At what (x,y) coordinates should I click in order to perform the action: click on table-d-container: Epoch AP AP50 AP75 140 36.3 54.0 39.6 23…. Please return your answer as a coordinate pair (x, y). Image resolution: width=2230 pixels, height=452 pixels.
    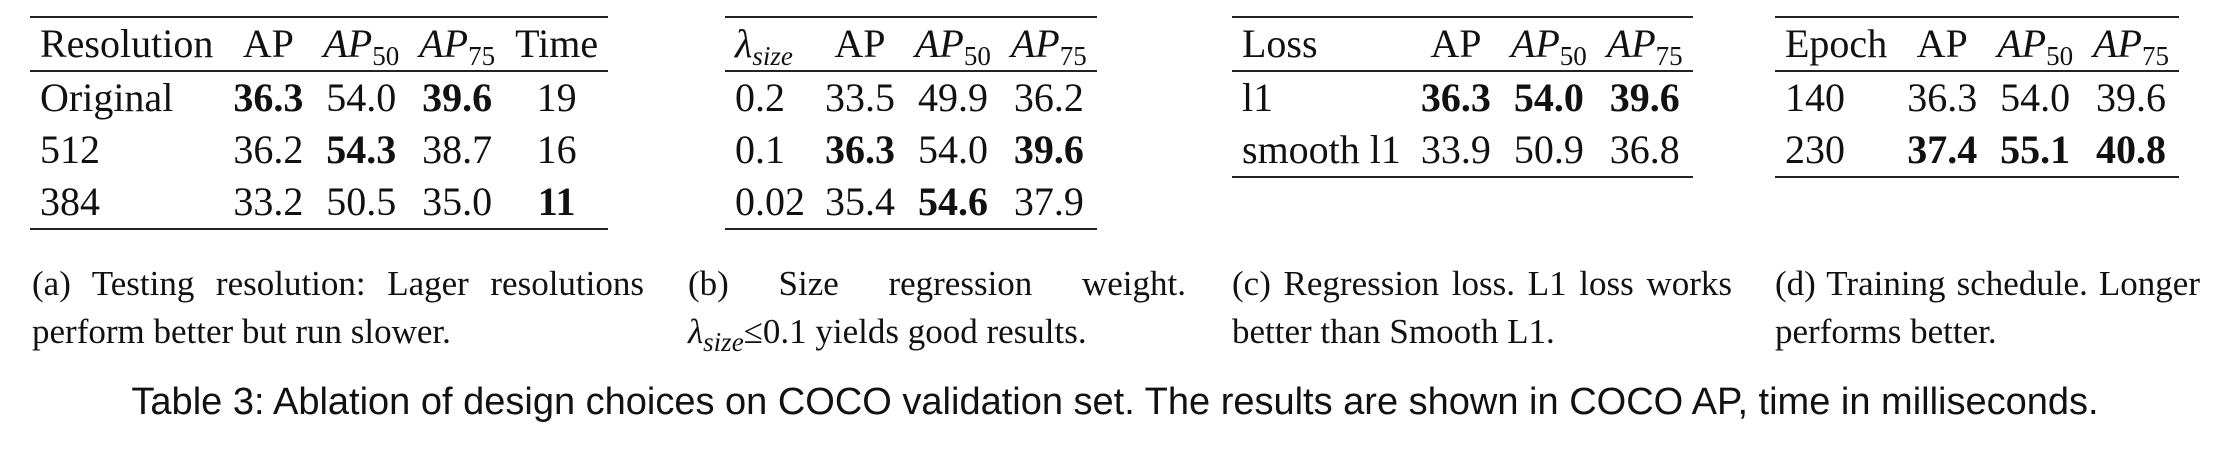
    Looking at the image, I should click on (1977, 97).